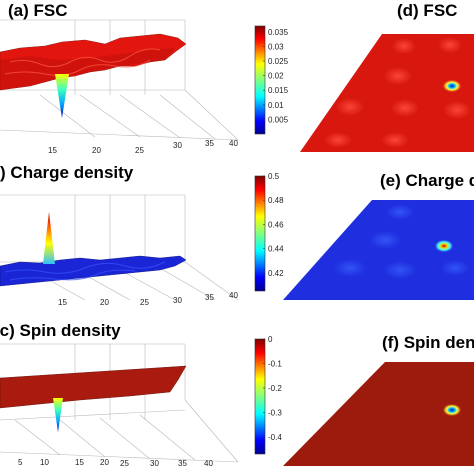  What do you see at coordinates (276, 105) in the screenshot?
I see `panel-d-colorbar-tick-label: 0.01` at bounding box center [276, 105].